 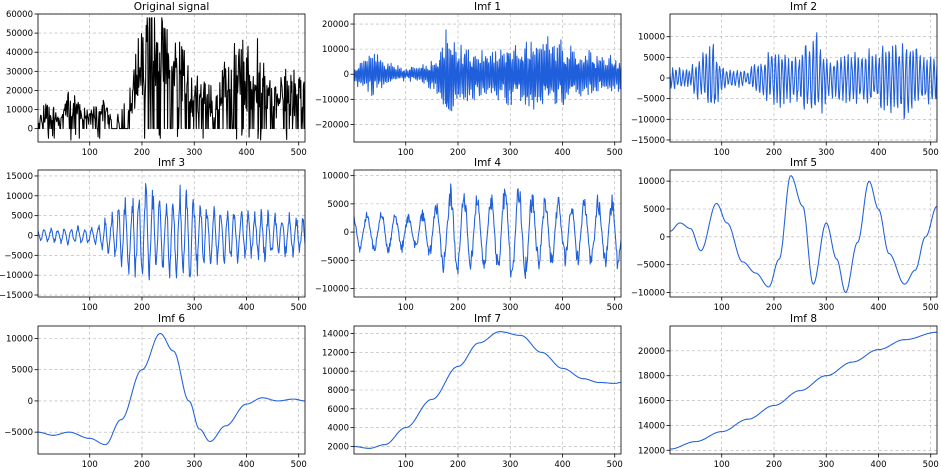 I want to click on y-tick-label: 14000, so click(x=335, y=335).